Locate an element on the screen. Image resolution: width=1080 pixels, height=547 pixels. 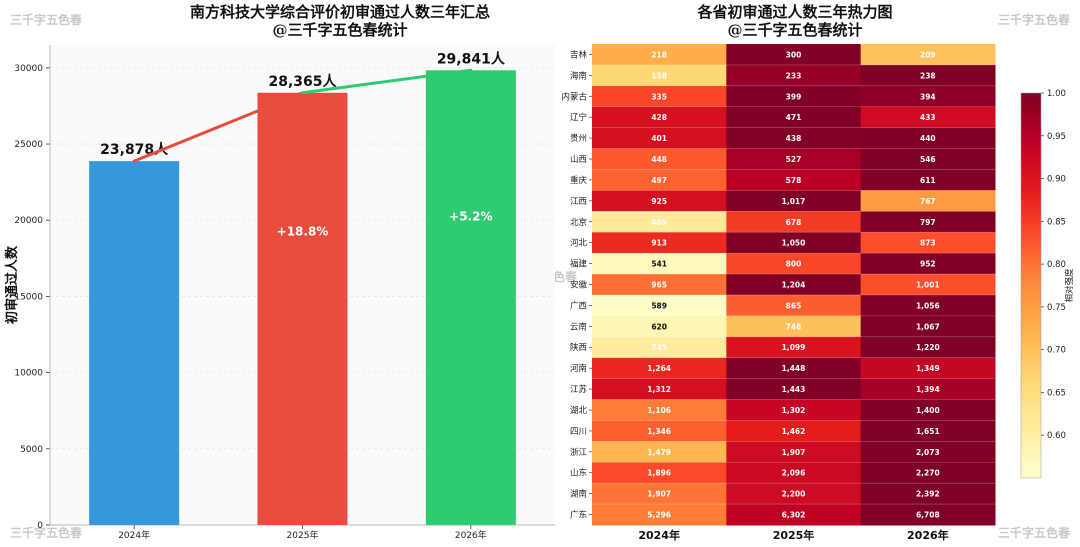
heatmap-cell-label: 745 is located at coordinates (659, 347).